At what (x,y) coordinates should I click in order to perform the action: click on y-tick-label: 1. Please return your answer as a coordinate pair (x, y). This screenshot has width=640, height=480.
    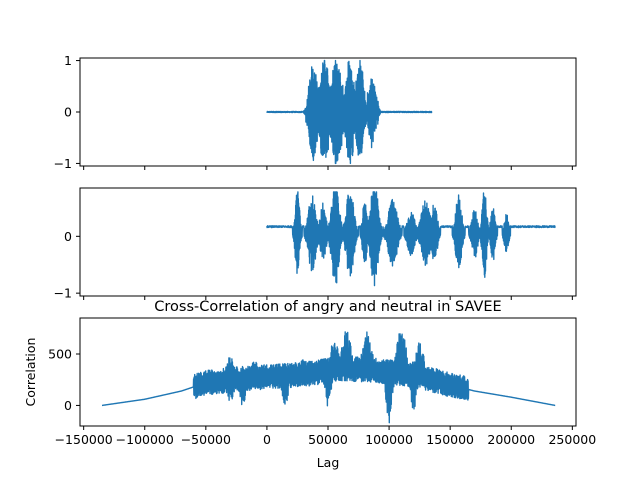
    Looking at the image, I should click on (68, 60).